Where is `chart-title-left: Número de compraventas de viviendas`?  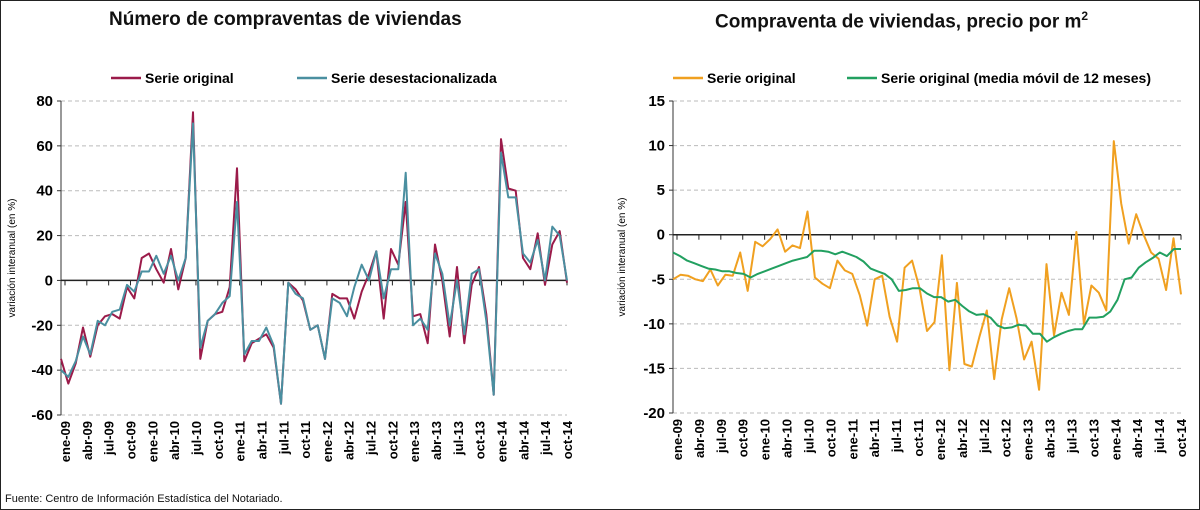
chart-title-left: Número de compraventas de viviendas is located at coordinates (285, 19).